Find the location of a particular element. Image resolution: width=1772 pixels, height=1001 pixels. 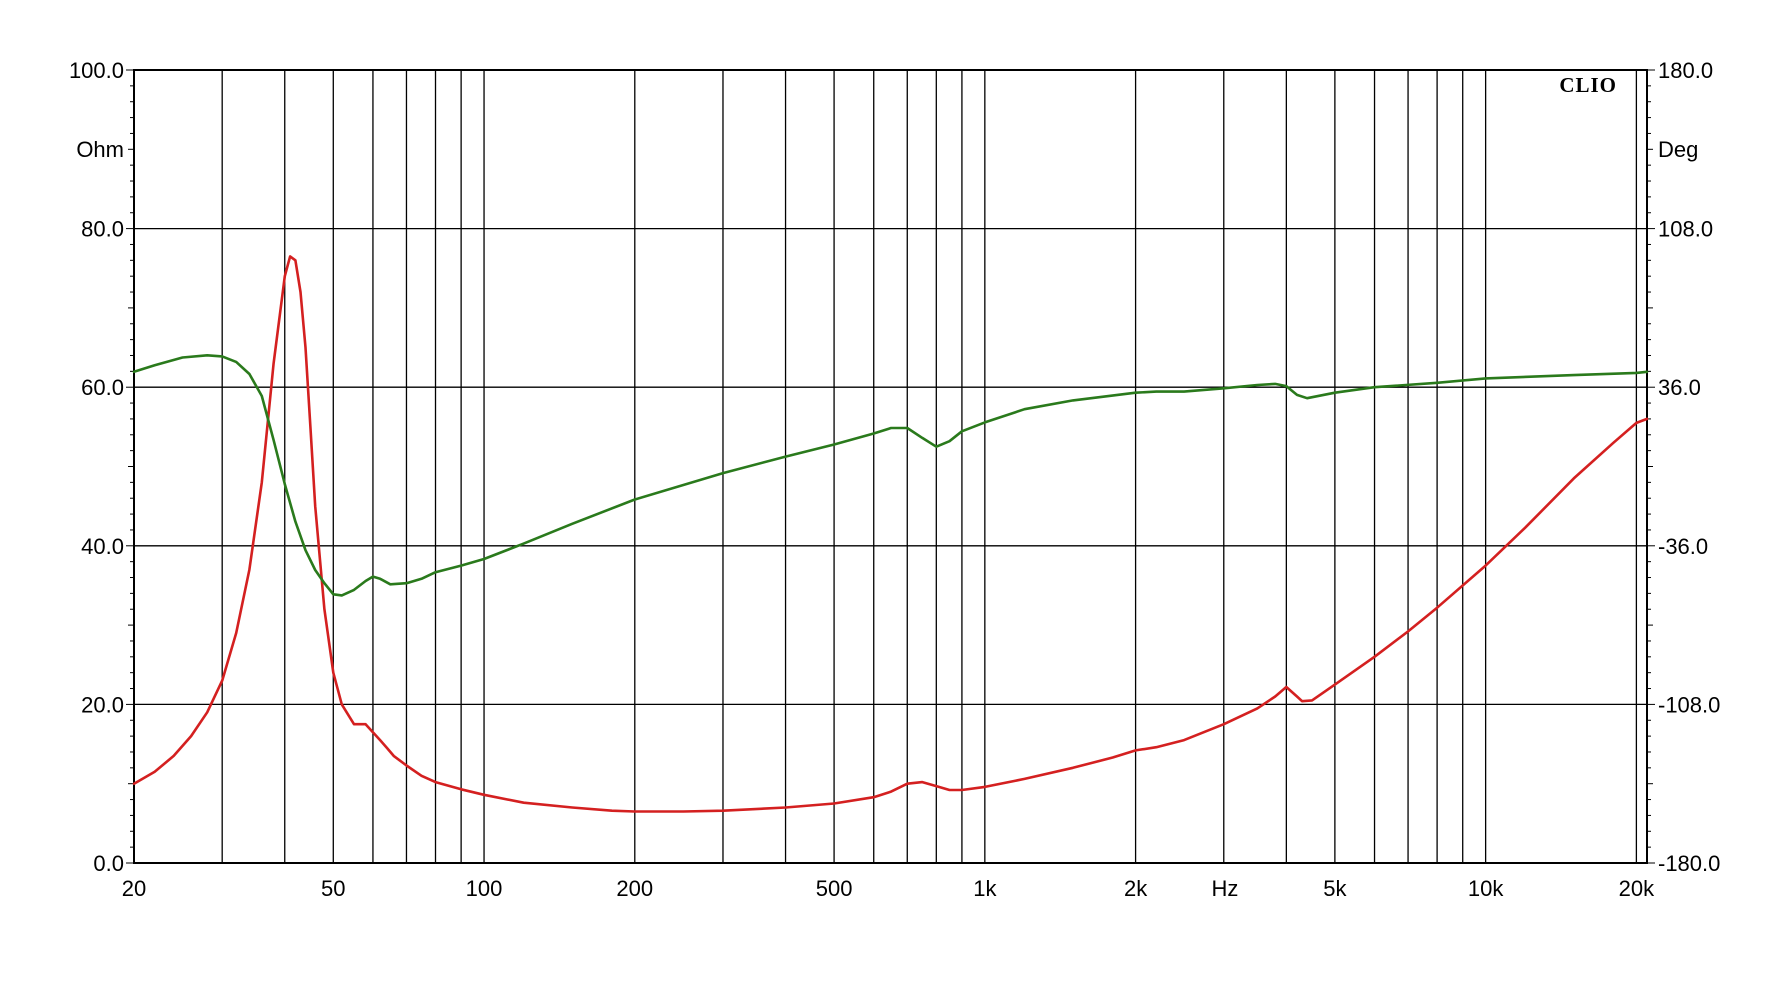

x-tick-label: 1k is located at coordinates (985, 888).